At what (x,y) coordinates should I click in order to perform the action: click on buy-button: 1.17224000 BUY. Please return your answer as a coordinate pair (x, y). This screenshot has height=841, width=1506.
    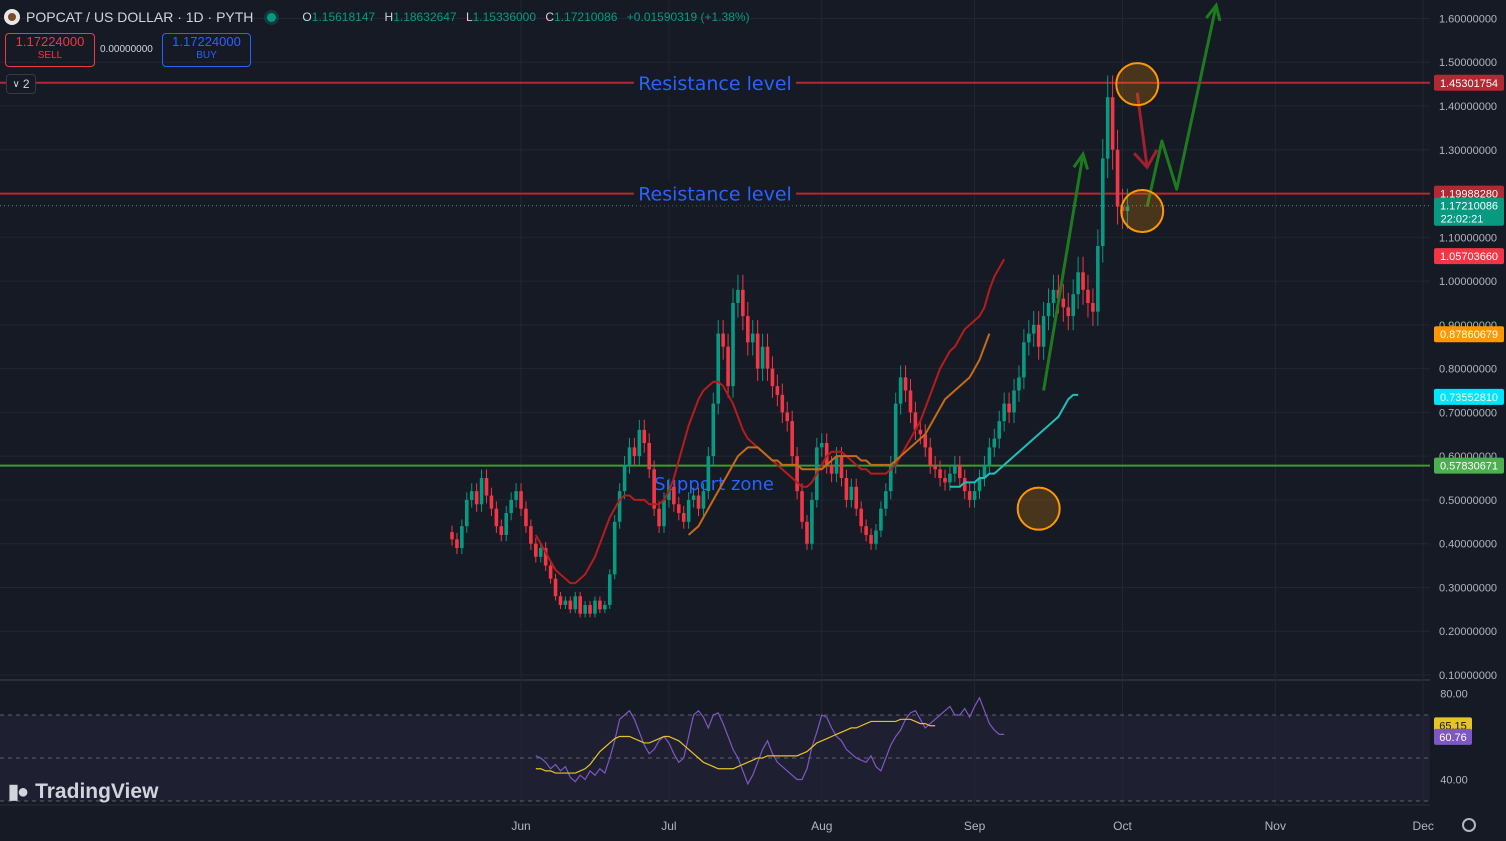
    Looking at the image, I should click on (206, 50).